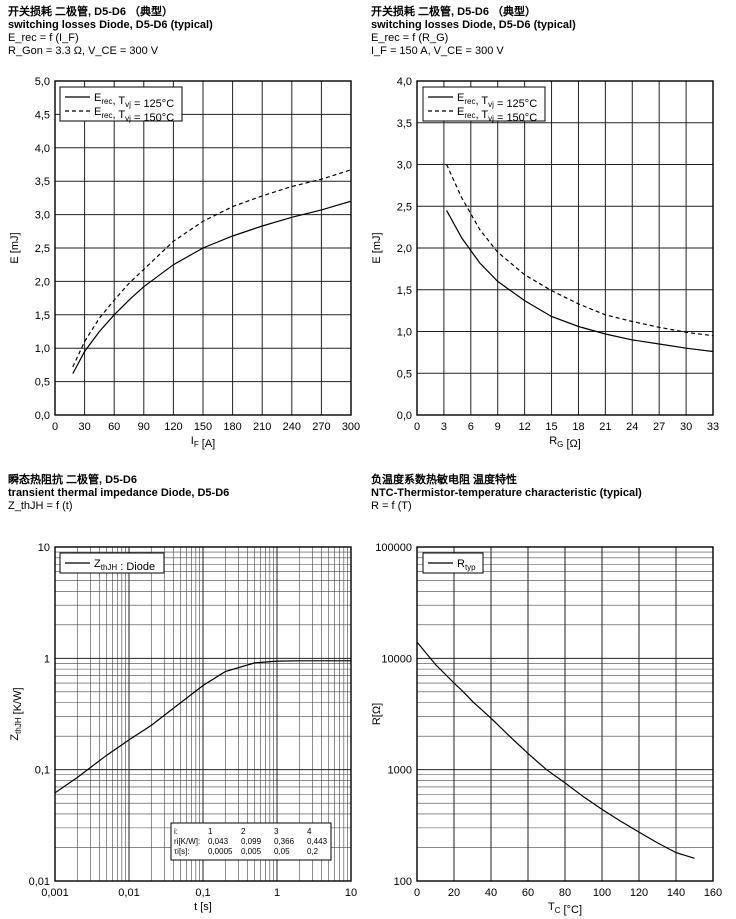  Describe the element at coordinates (471, 427) in the screenshot. I see `chart2-x-tick-label: 6` at that location.